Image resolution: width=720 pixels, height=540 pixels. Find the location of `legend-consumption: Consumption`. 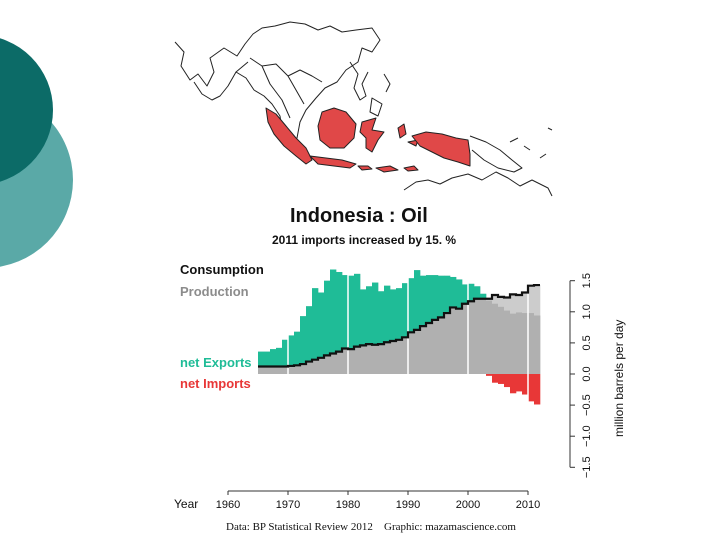

legend-consumption: Consumption is located at coordinates (222, 269).